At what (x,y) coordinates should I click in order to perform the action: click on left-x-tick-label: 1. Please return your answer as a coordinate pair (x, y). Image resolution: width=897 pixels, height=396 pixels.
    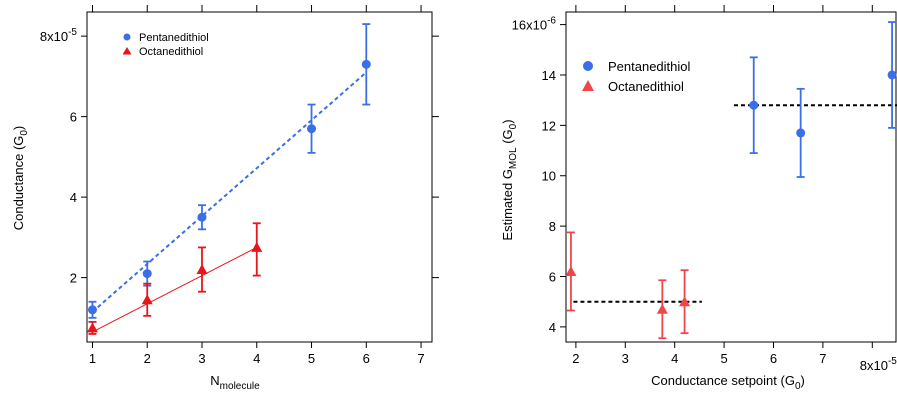
    Looking at the image, I should click on (92, 358).